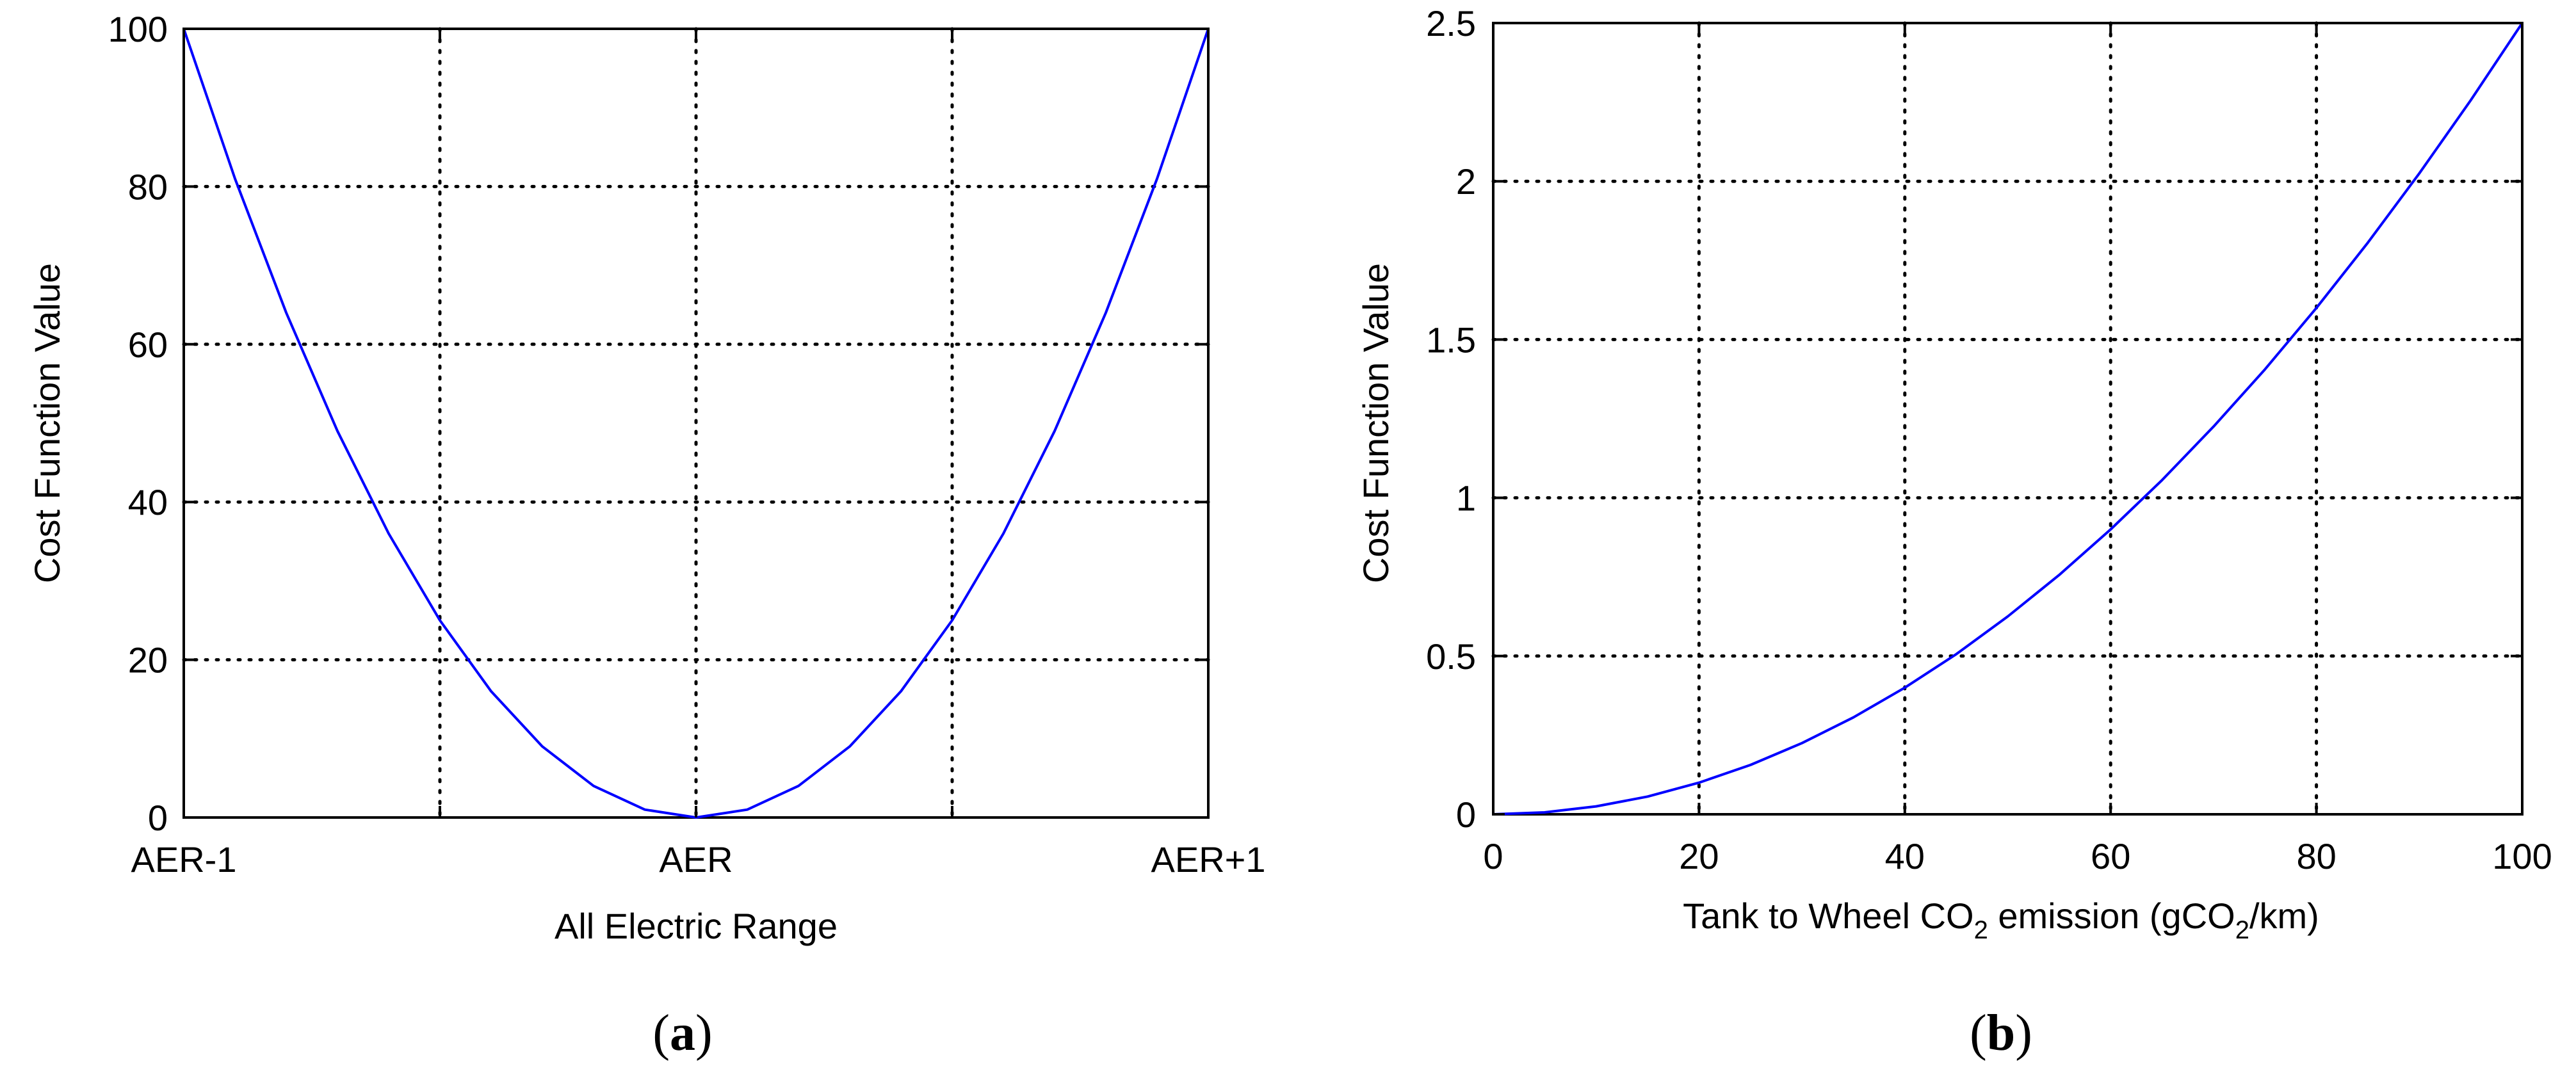  I want to click on x-axis-label: All Electric Range, so click(696, 926).